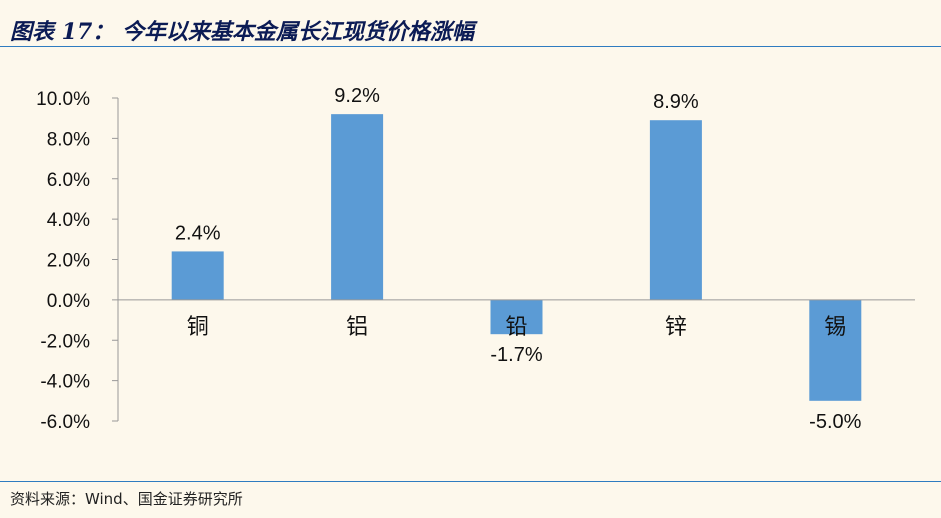  Describe the element at coordinates (68, 220) in the screenshot. I see `y-tick-label: 4.0%` at that location.